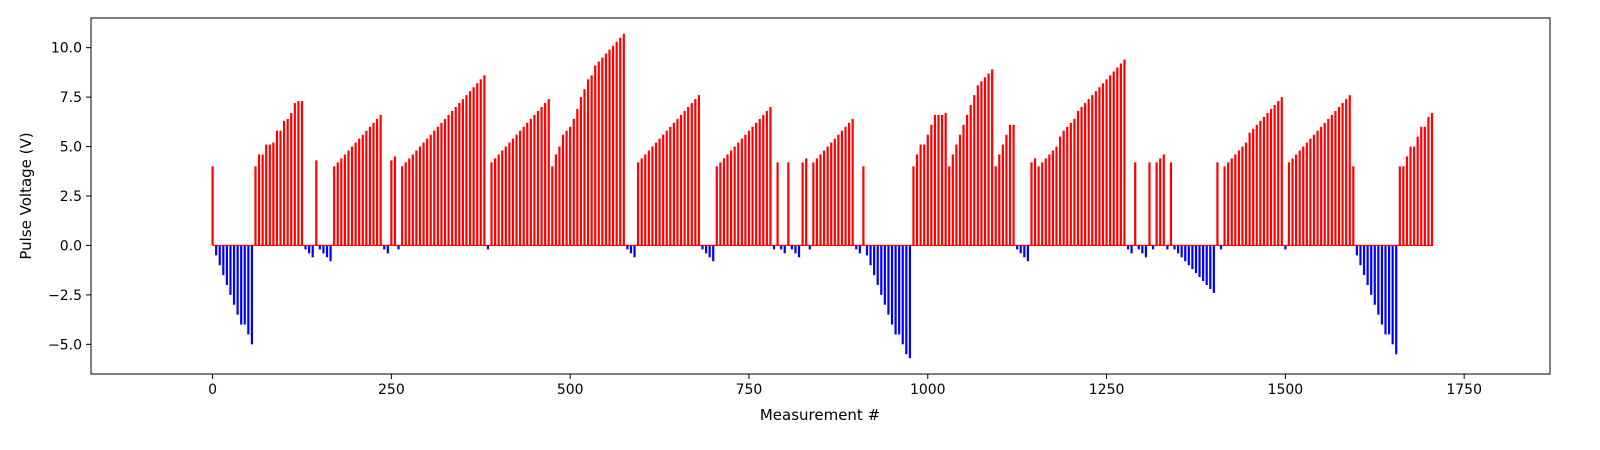 Image resolution: width=1600 pixels, height=450 pixels. Describe the element at coordinates (391, 390) in the screenshot. I see `x-tick-label: 250` at that location.